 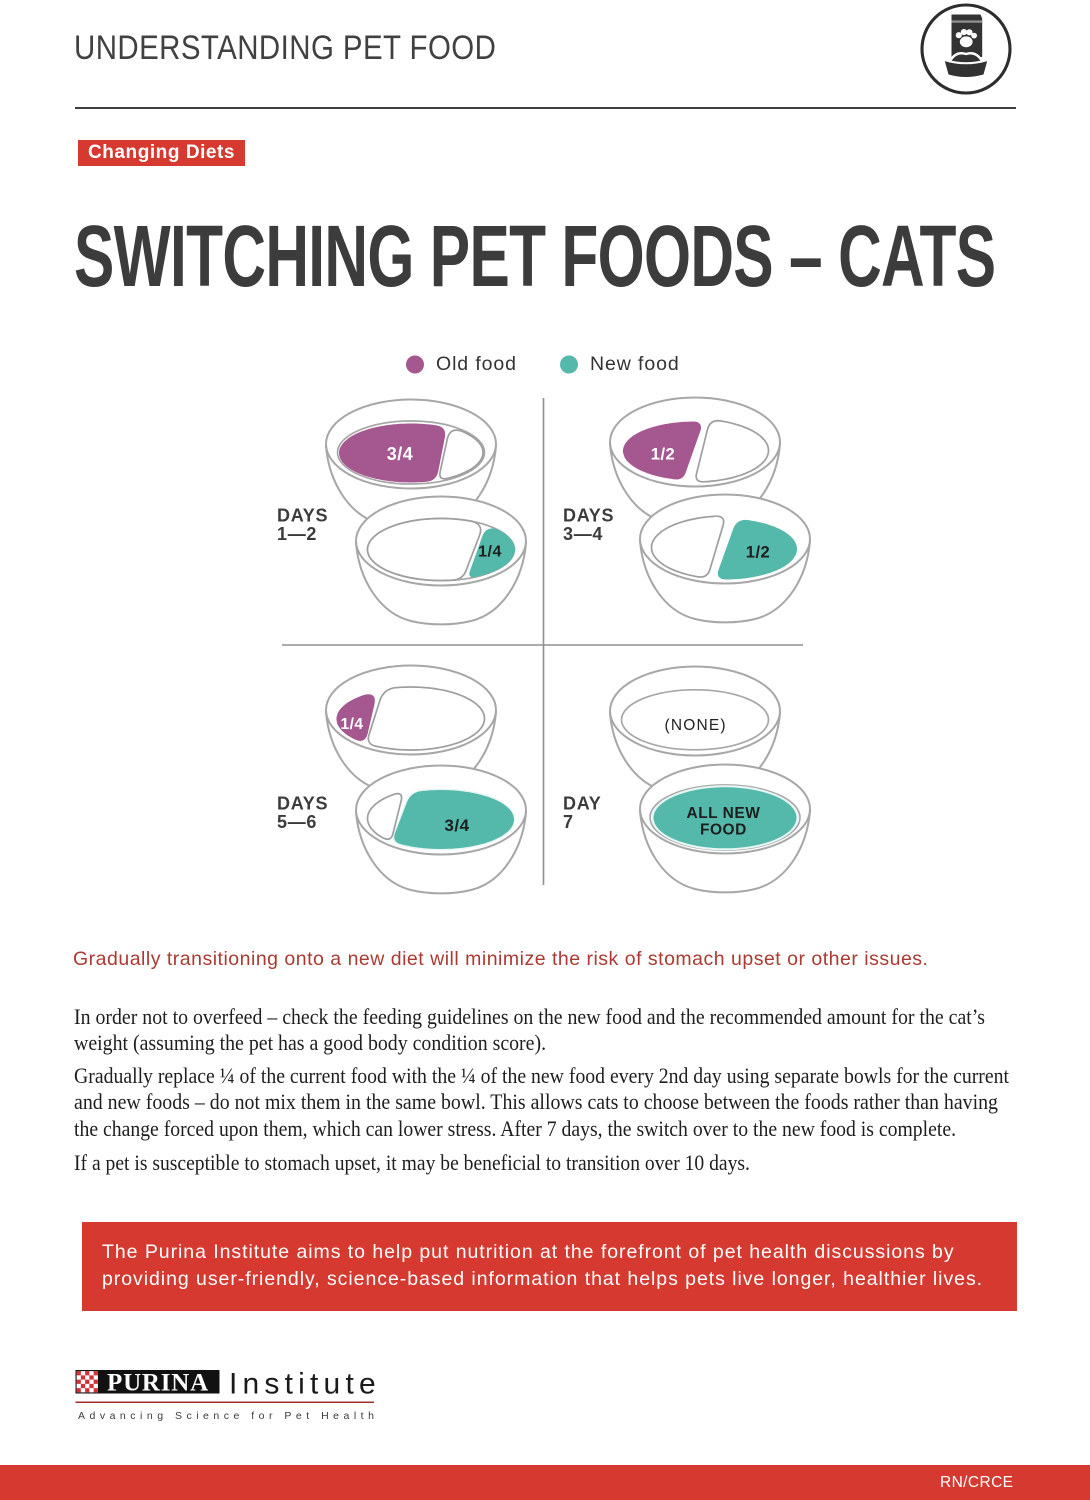 I want to click on svg-text: 3—4, so click(x=583, y=534).